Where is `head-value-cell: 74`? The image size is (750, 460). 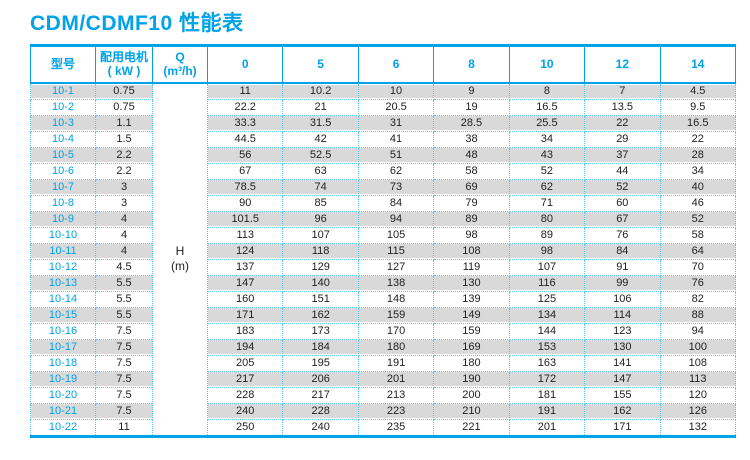 head-value-cell: 74 is located at coordinates (320, 187).